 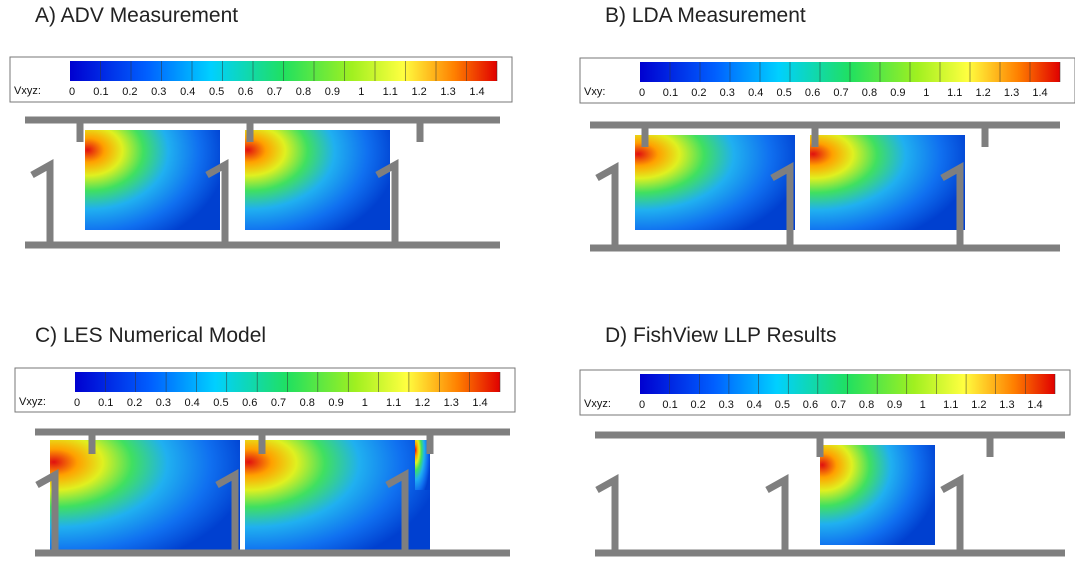 I want to click on panel-title: C) LES Numerical Model, so click(x=150, y=335).